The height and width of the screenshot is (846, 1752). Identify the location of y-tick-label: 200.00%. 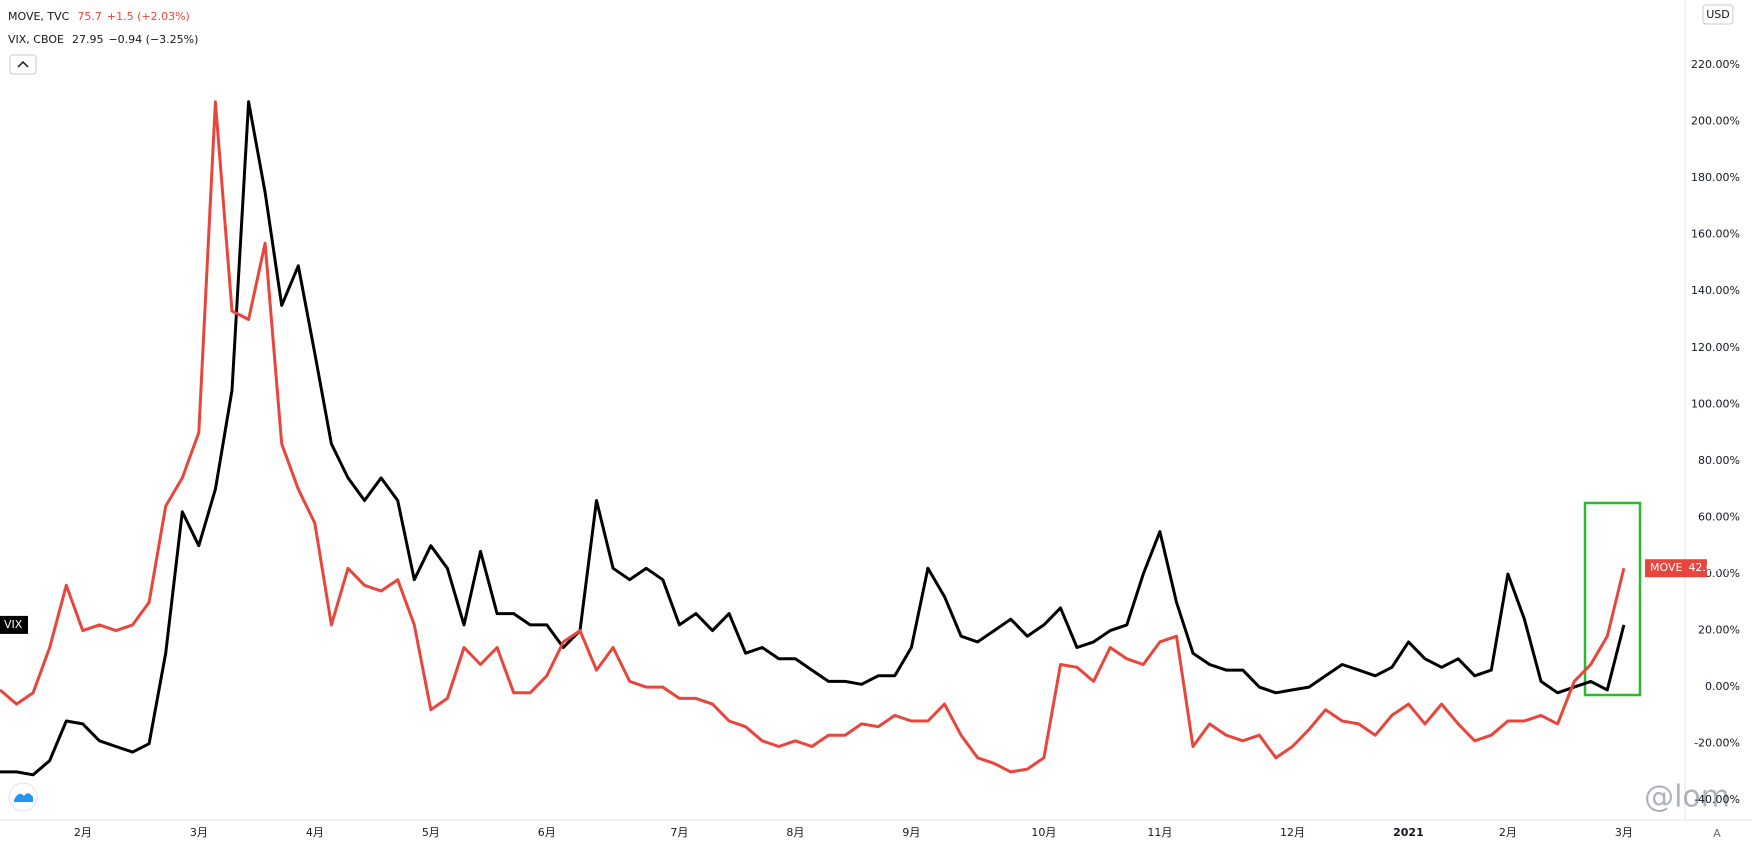
(1715, 121).